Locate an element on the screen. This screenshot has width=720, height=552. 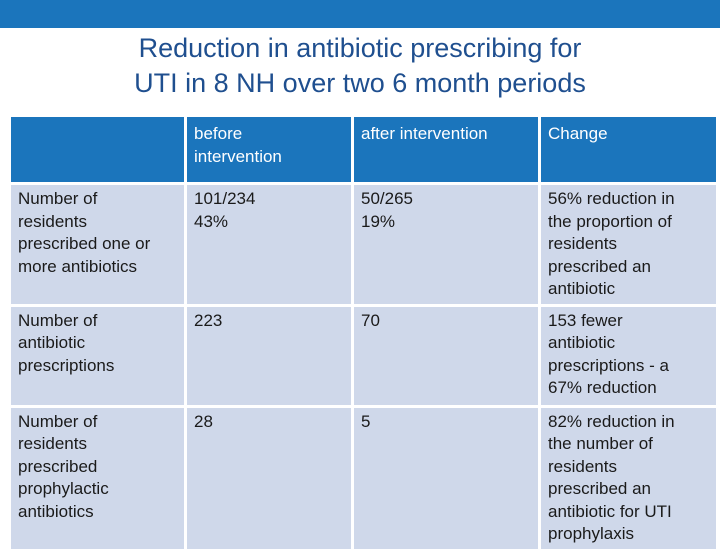
header-cell-after: after intervention is located at coordinates (446, 149).